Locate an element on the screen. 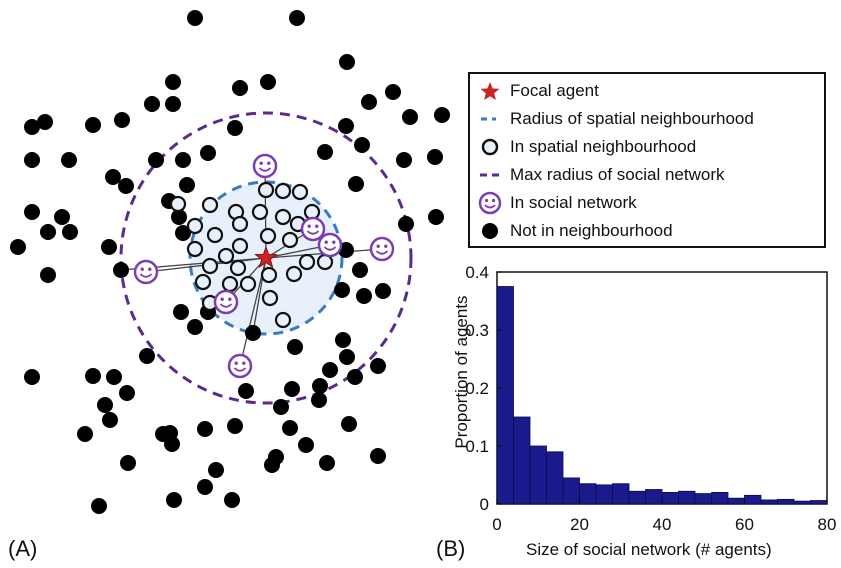  black-dot-icon is located at coordinates (490, 231).